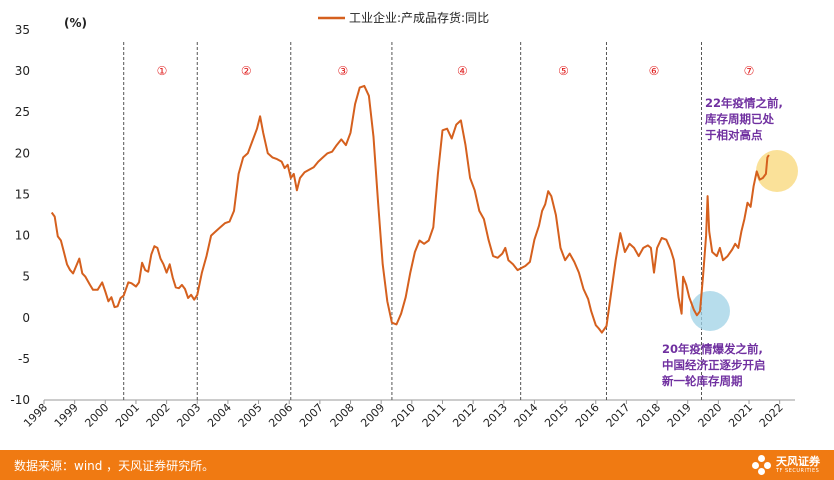 This screenshot has width=834, height=480. I want to click on annotation-2020-line: 新一轮库存周期, so click(702, 381).